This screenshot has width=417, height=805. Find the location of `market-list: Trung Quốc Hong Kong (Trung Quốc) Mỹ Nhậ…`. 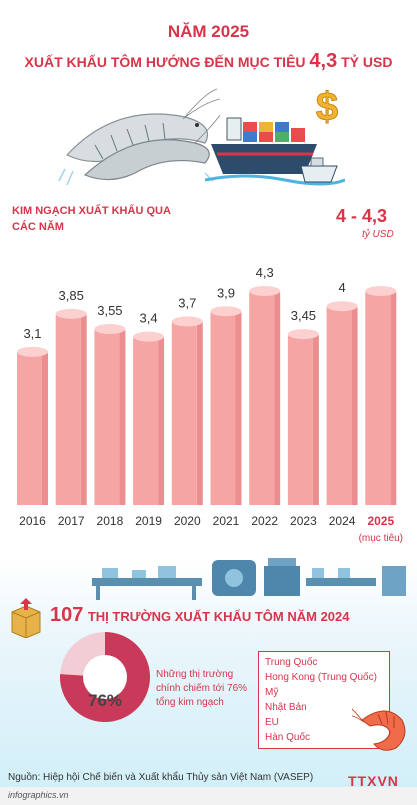

market-list: Trung Quốc Hong Kong (Trung Quốc) Mỹ Nhậ… is located at coordinates (324, 700).